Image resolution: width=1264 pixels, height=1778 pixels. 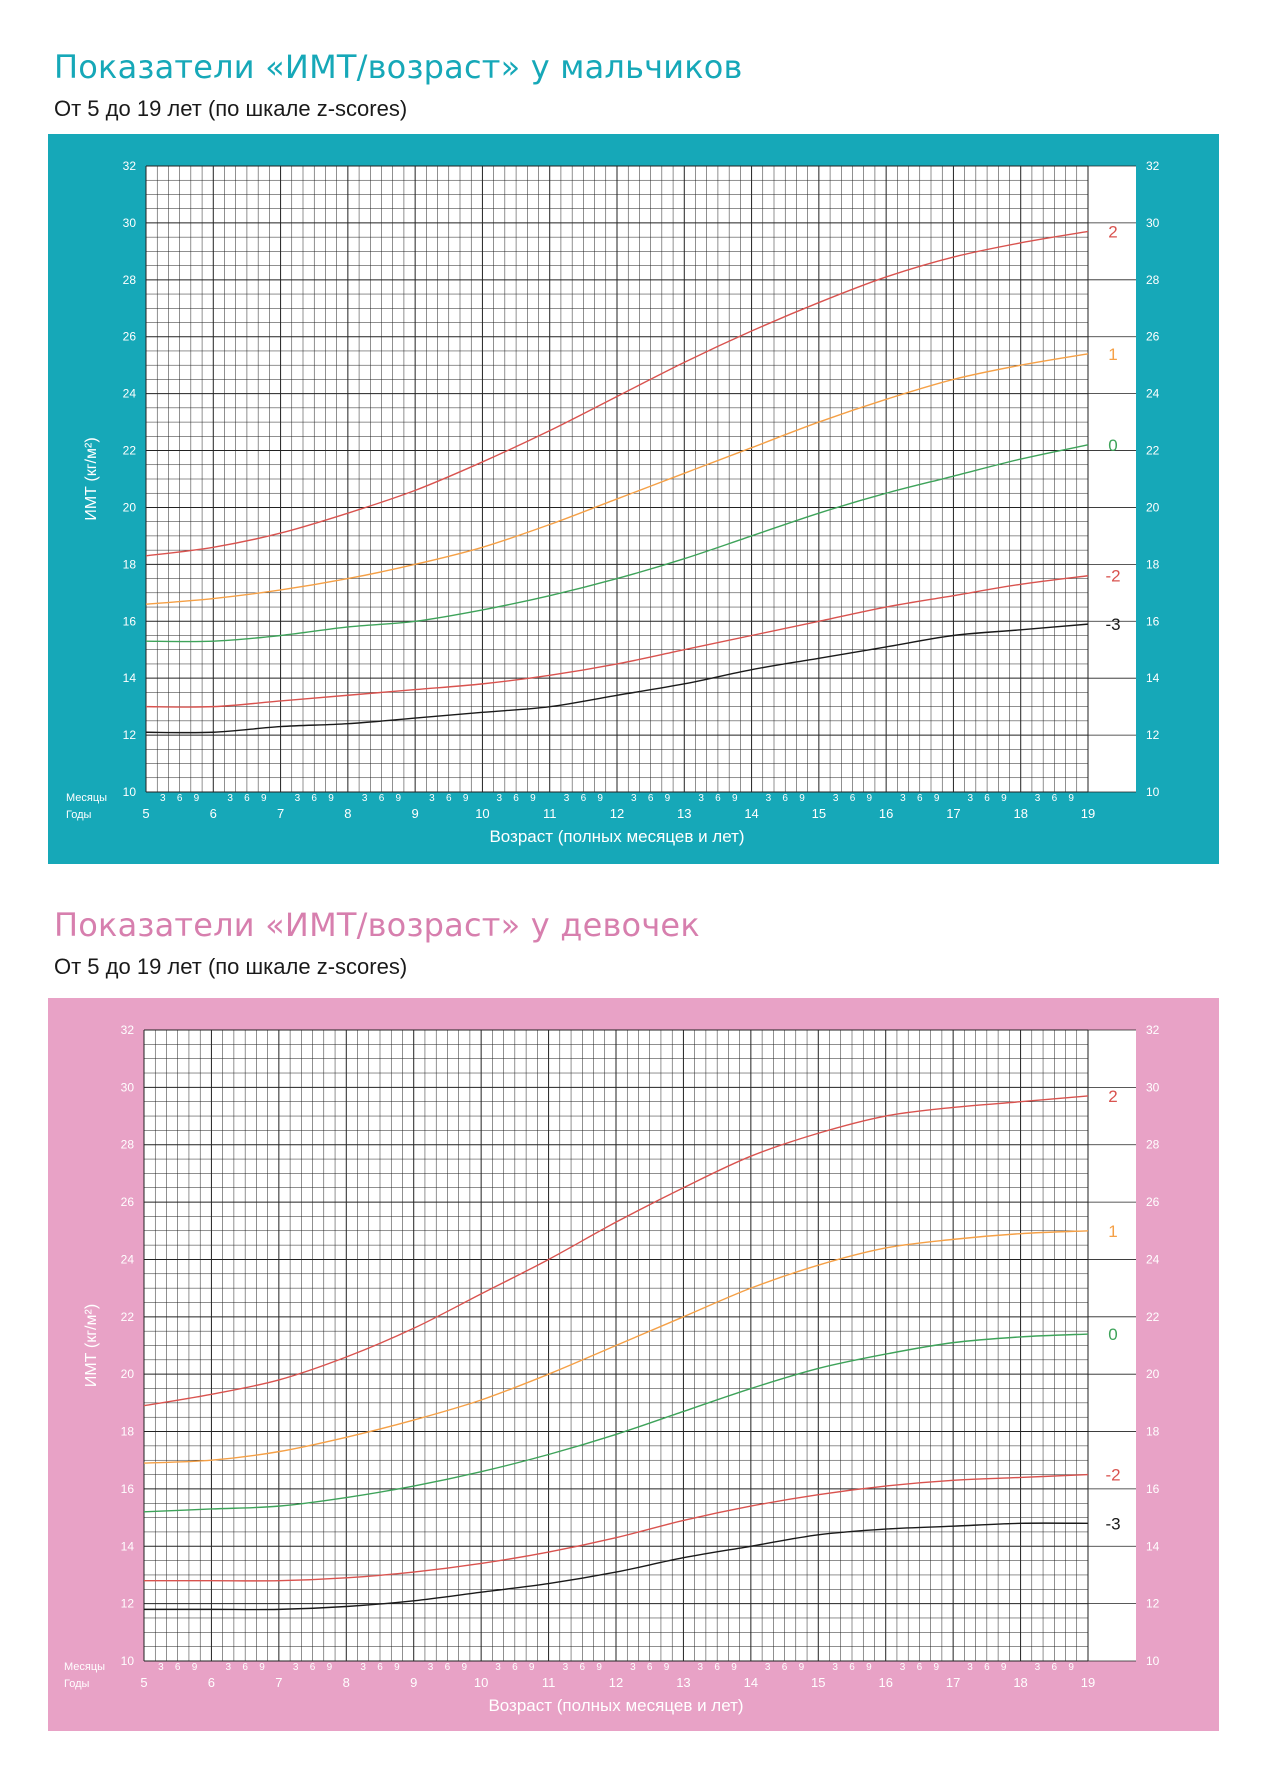 What do you see at coordinates (1153, 735) in the screenshot?
I see `boys-ytick-right: 12` at bounding box center [1153, 735].